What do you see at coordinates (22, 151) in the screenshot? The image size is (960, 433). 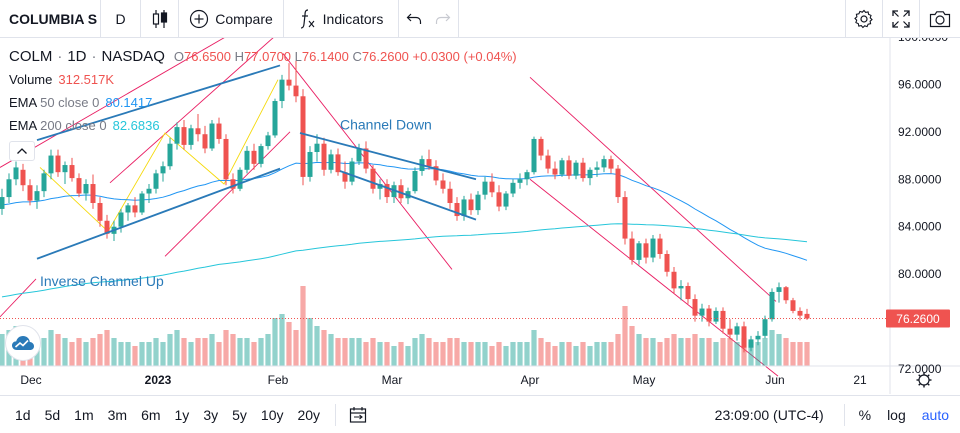 I see `legend-collapse-button` at bounding box center [22, 151].